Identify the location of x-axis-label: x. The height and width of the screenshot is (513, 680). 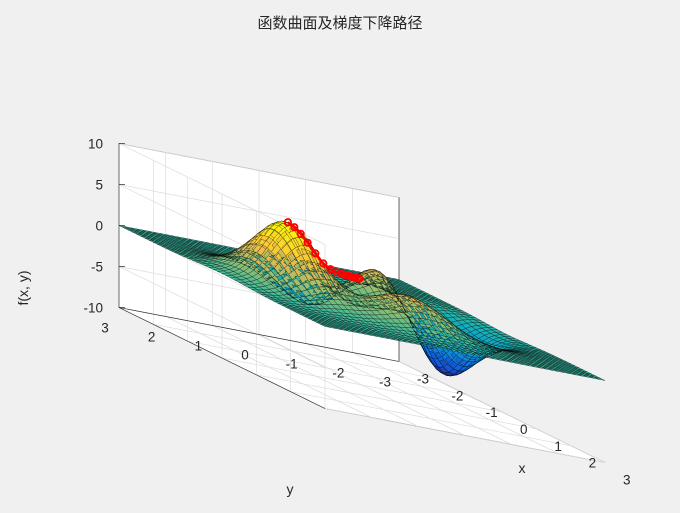
(522, 468).